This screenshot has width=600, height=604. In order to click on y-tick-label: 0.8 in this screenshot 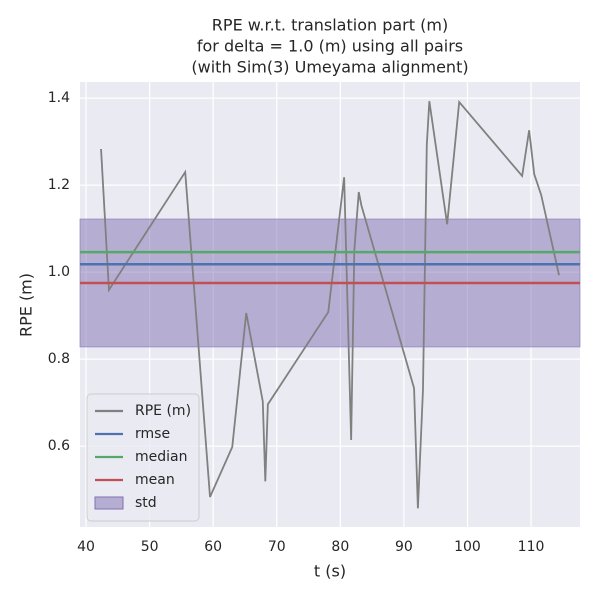, I will do `click(59, 359)`.